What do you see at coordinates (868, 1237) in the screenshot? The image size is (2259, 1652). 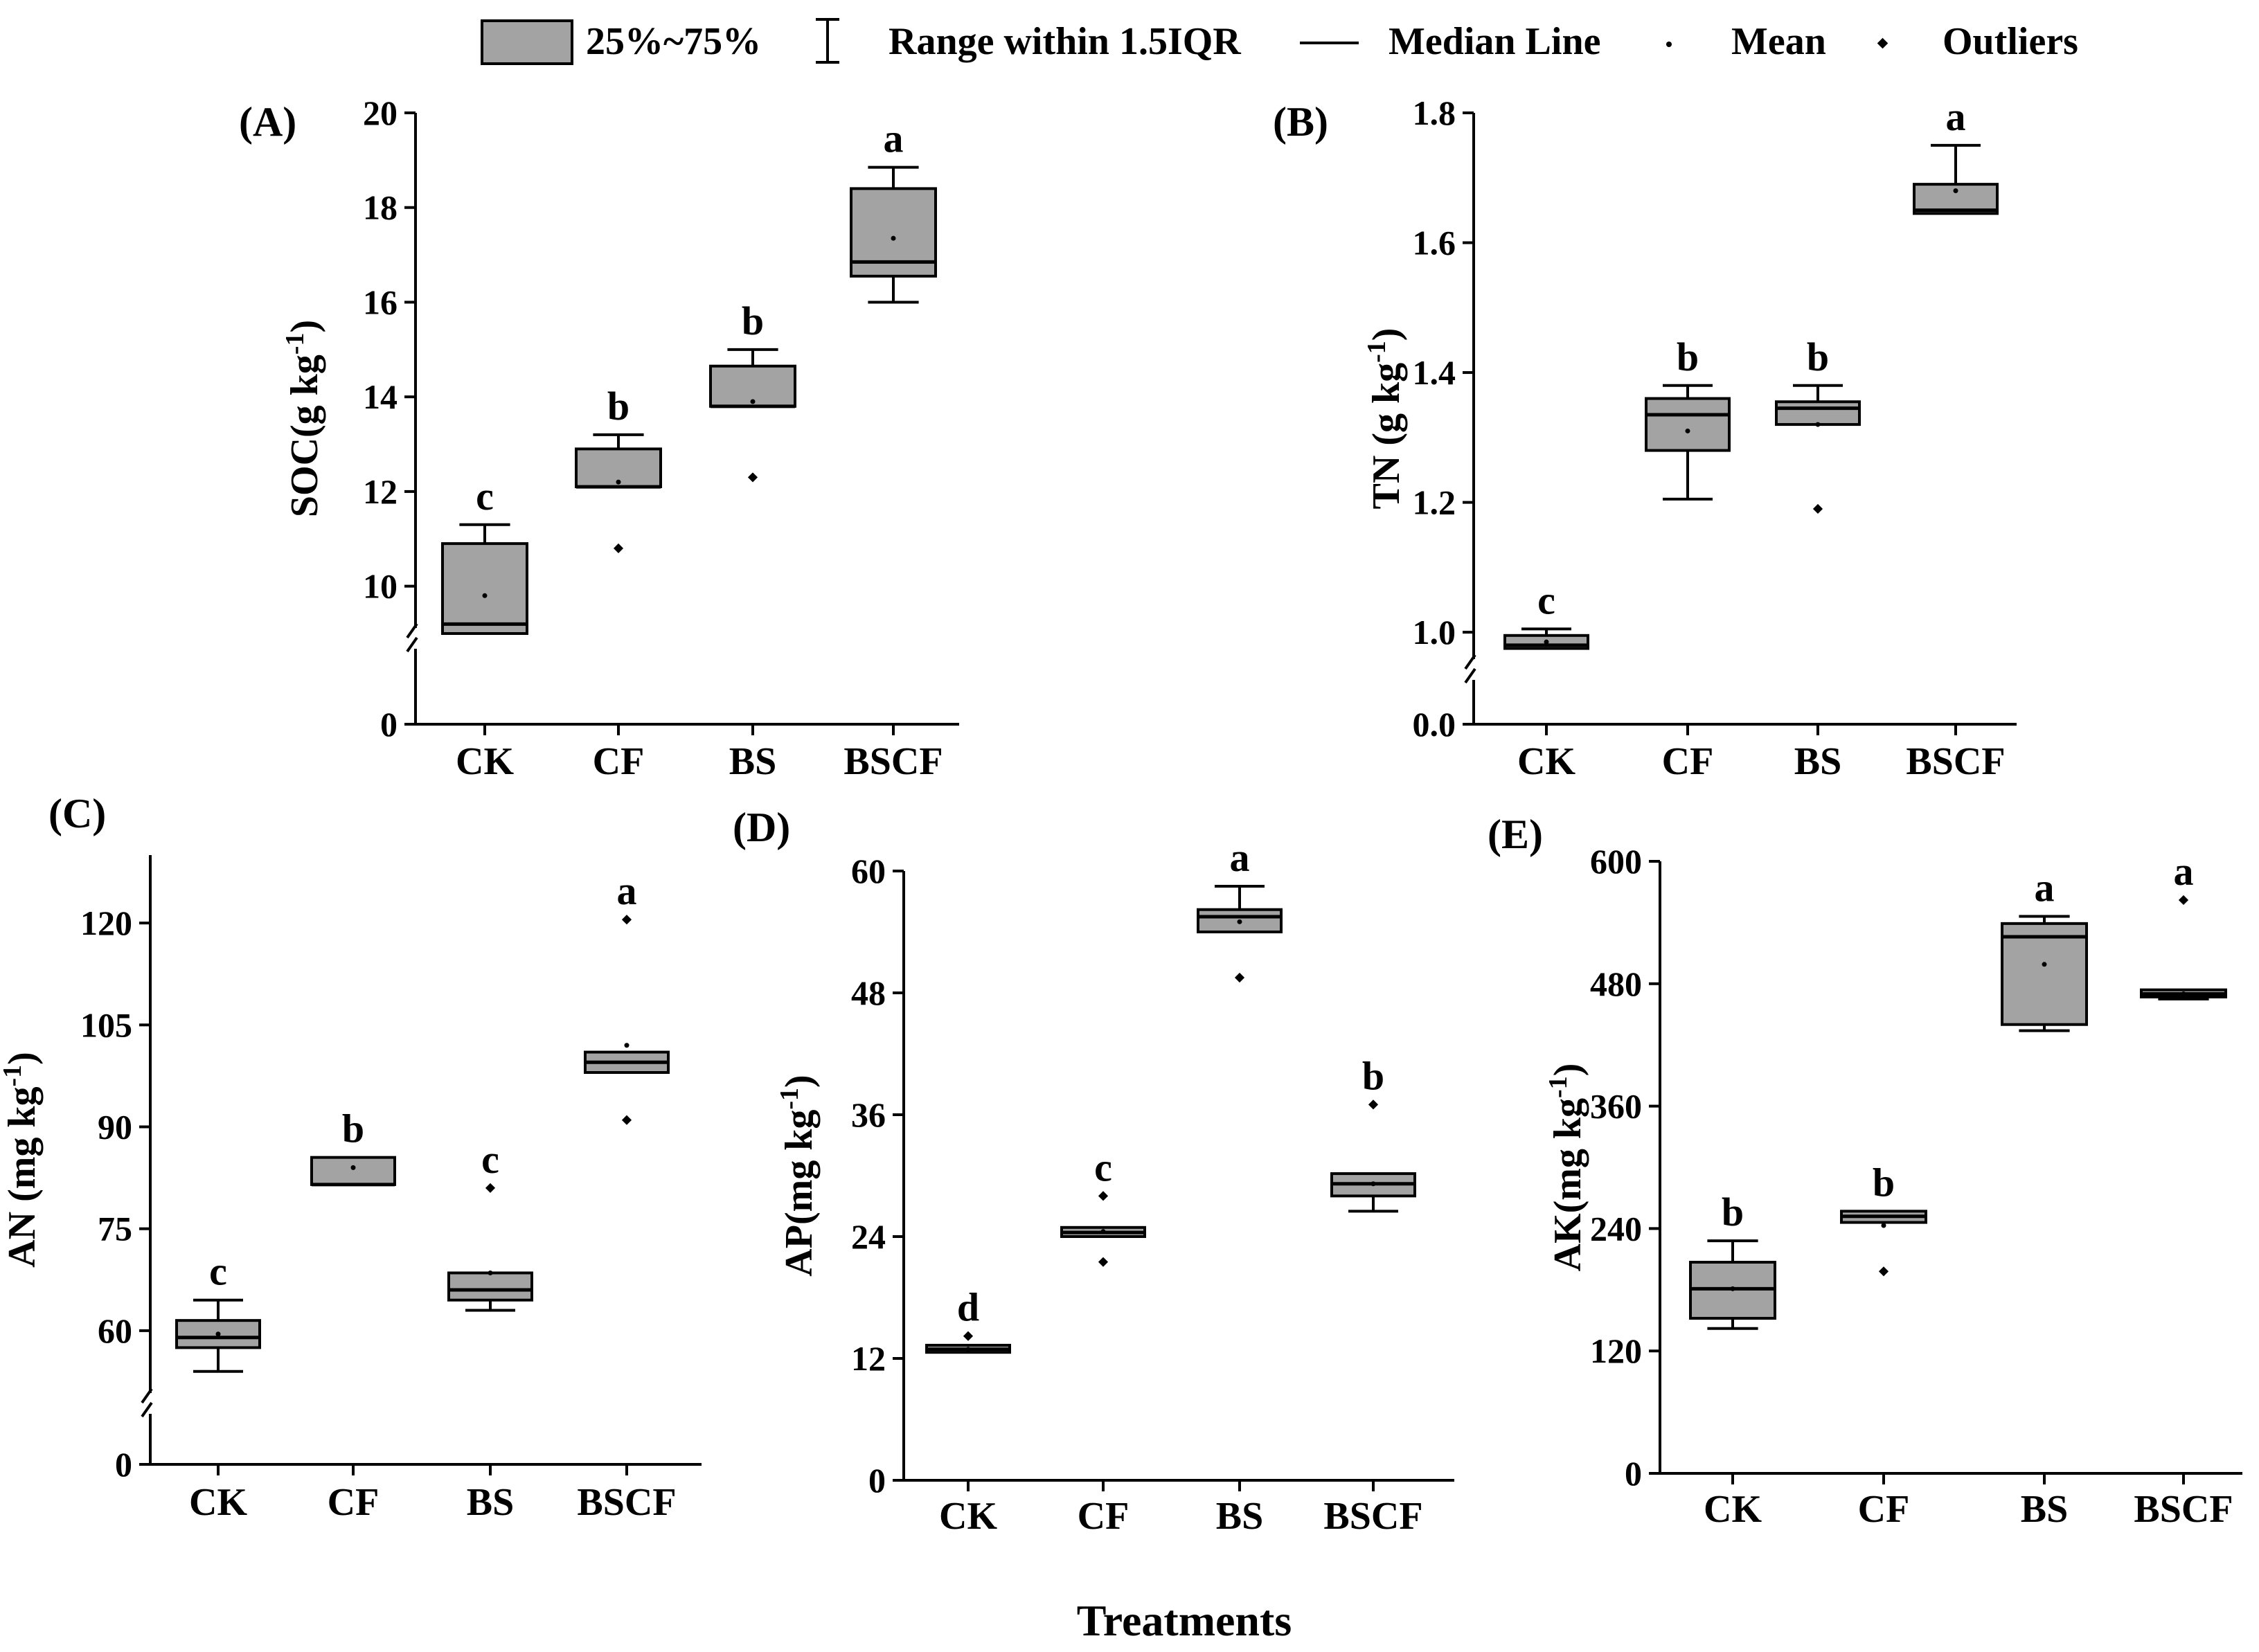 I see `y-tick-label: 24` at bounding box center [868, 1237].